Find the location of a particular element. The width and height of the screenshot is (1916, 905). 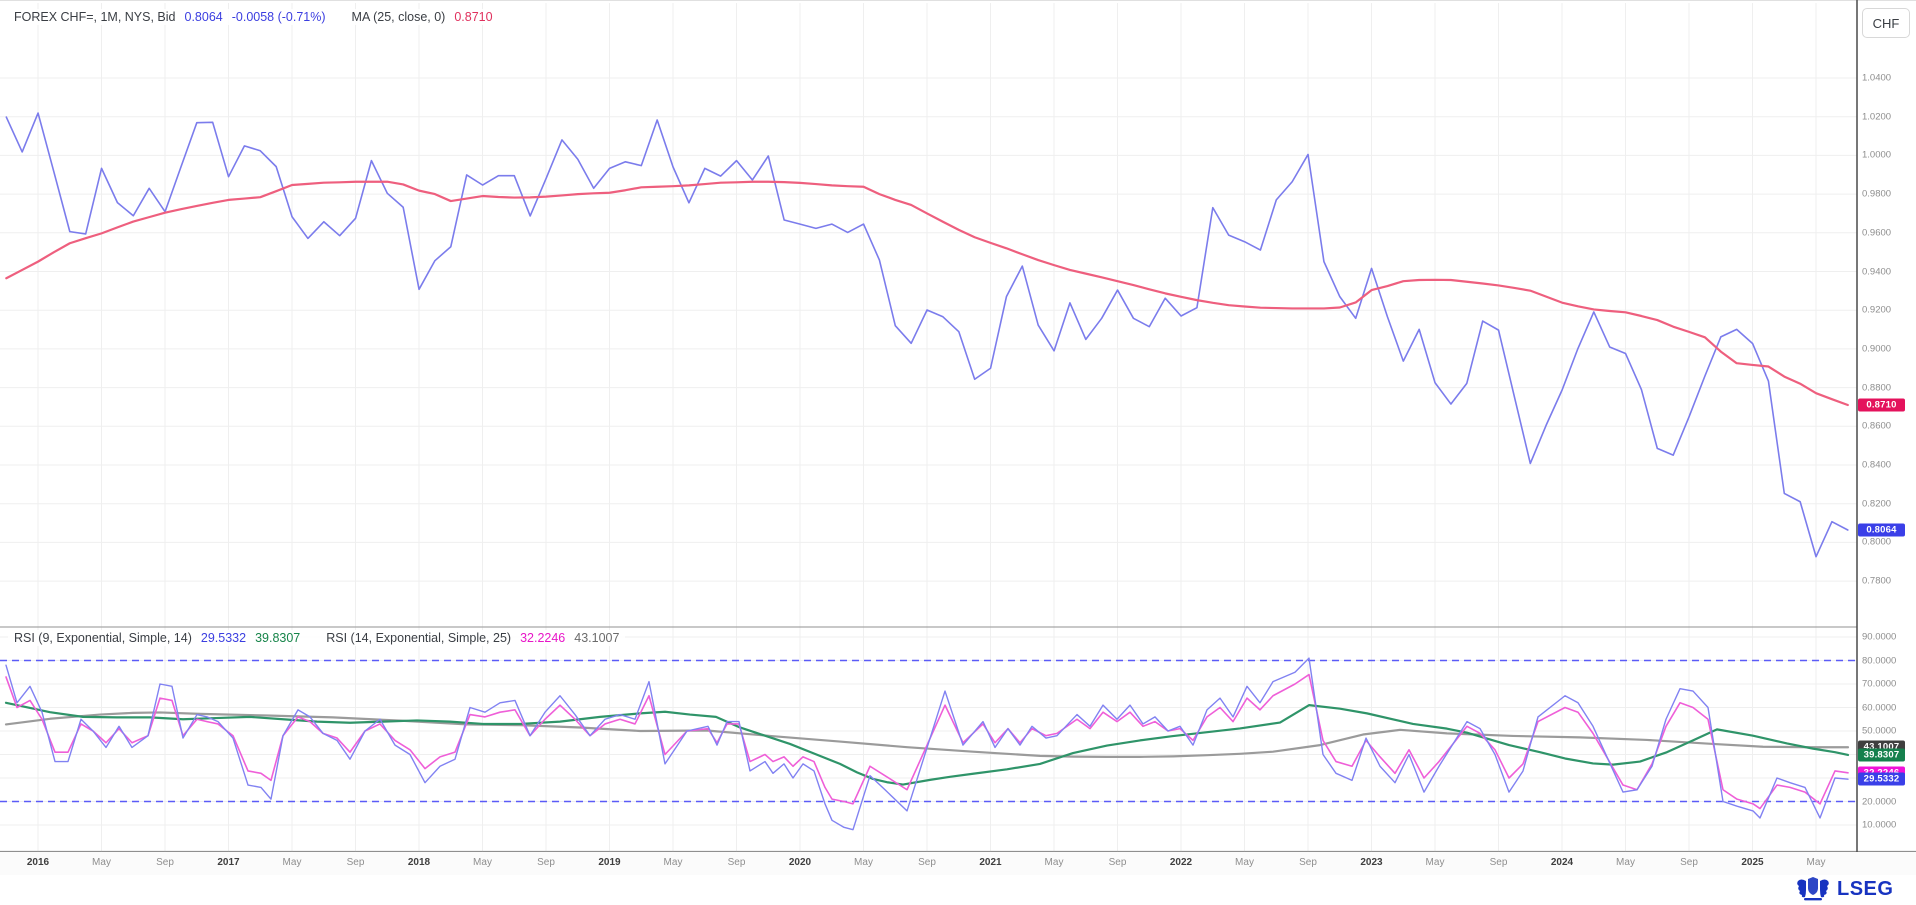

price-axis-label: 0.9600 is located at coordinates (1877, 233).